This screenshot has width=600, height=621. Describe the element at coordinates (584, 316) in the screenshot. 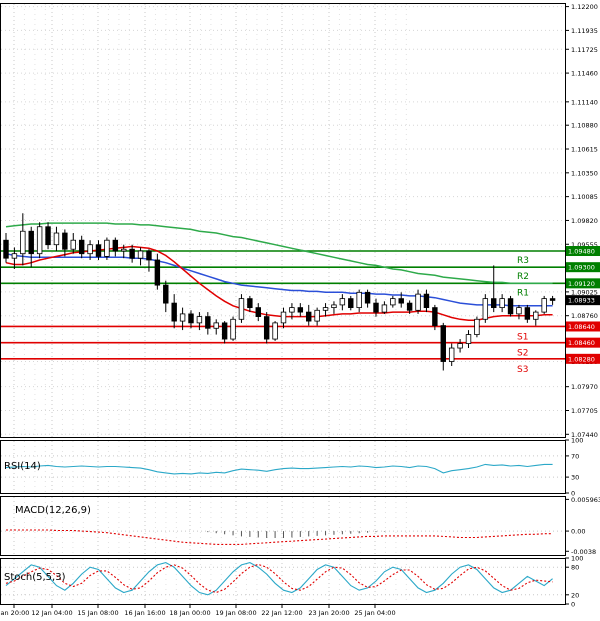

I see `y-tick-label: 1.08760` at that location.